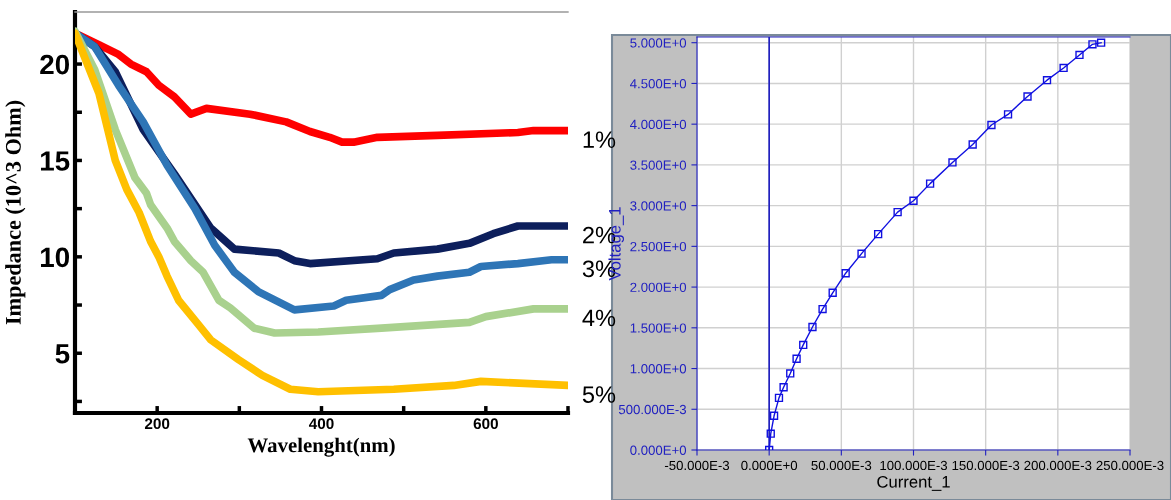 The image size is (1171, 500). What do you see at coordinates (658, 124) in the screenshot?
I see `y-tick-label: 4.000E+0` at bounding box center [658, 124].